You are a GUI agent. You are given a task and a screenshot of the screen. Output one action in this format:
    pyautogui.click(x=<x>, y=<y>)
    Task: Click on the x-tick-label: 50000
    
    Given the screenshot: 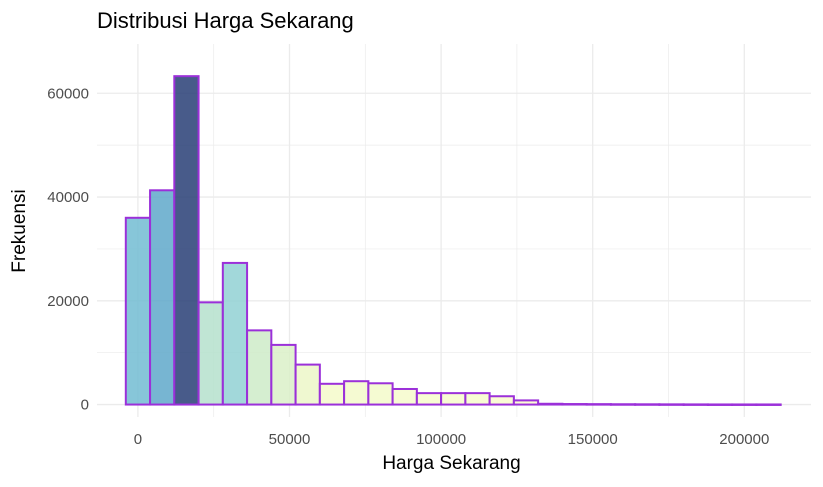 What is the action you would take?
    pyautogui.click(x=290, y=439)
    